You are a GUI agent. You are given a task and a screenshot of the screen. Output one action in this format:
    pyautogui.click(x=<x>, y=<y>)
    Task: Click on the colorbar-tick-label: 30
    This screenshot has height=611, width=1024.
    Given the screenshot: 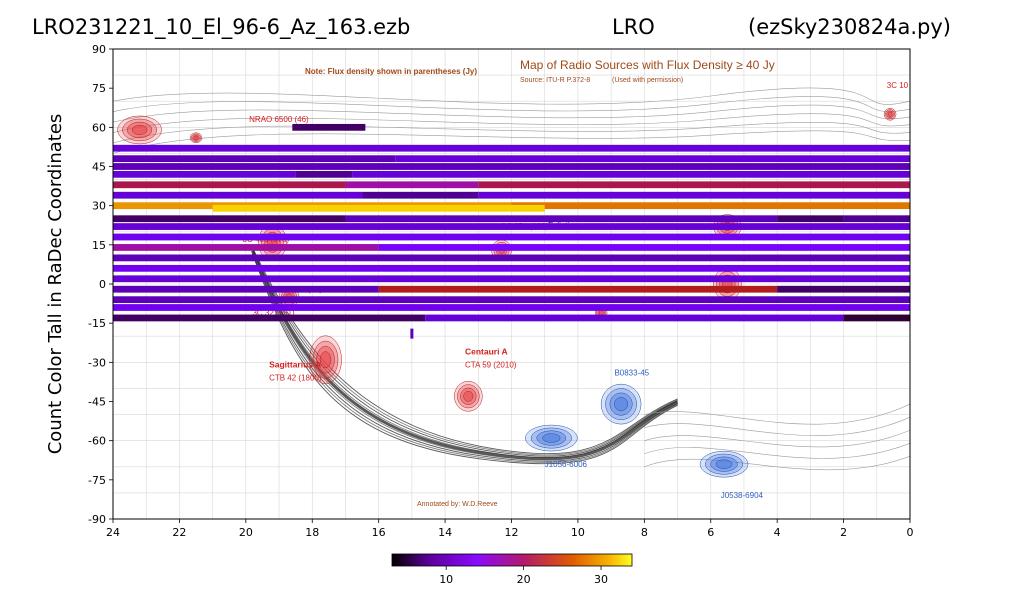 What is the action you would take?
    pyautogui.click(x=601, y=579)
    